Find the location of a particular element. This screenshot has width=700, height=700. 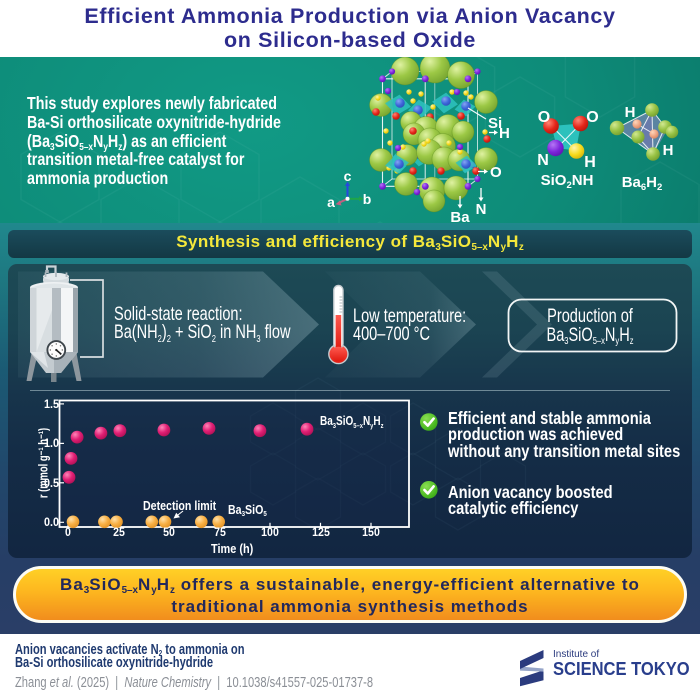

svg-text: SiO2NH is located at coordinates (567, 181).